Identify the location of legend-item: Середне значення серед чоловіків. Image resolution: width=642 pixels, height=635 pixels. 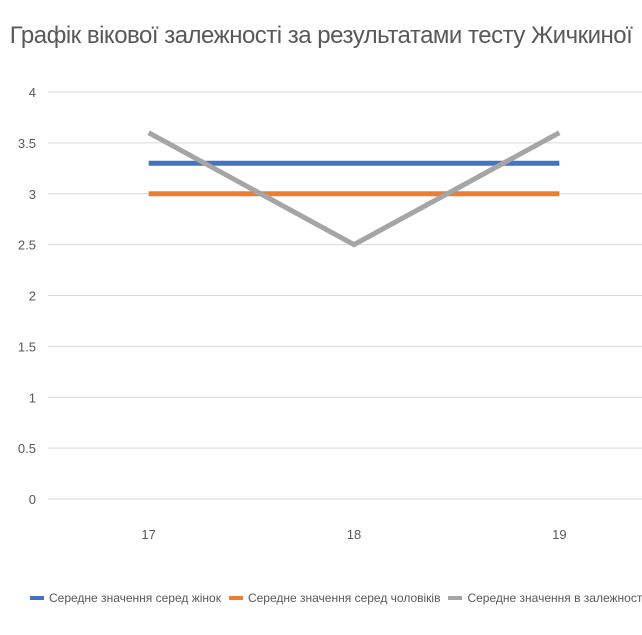
(334, 598).